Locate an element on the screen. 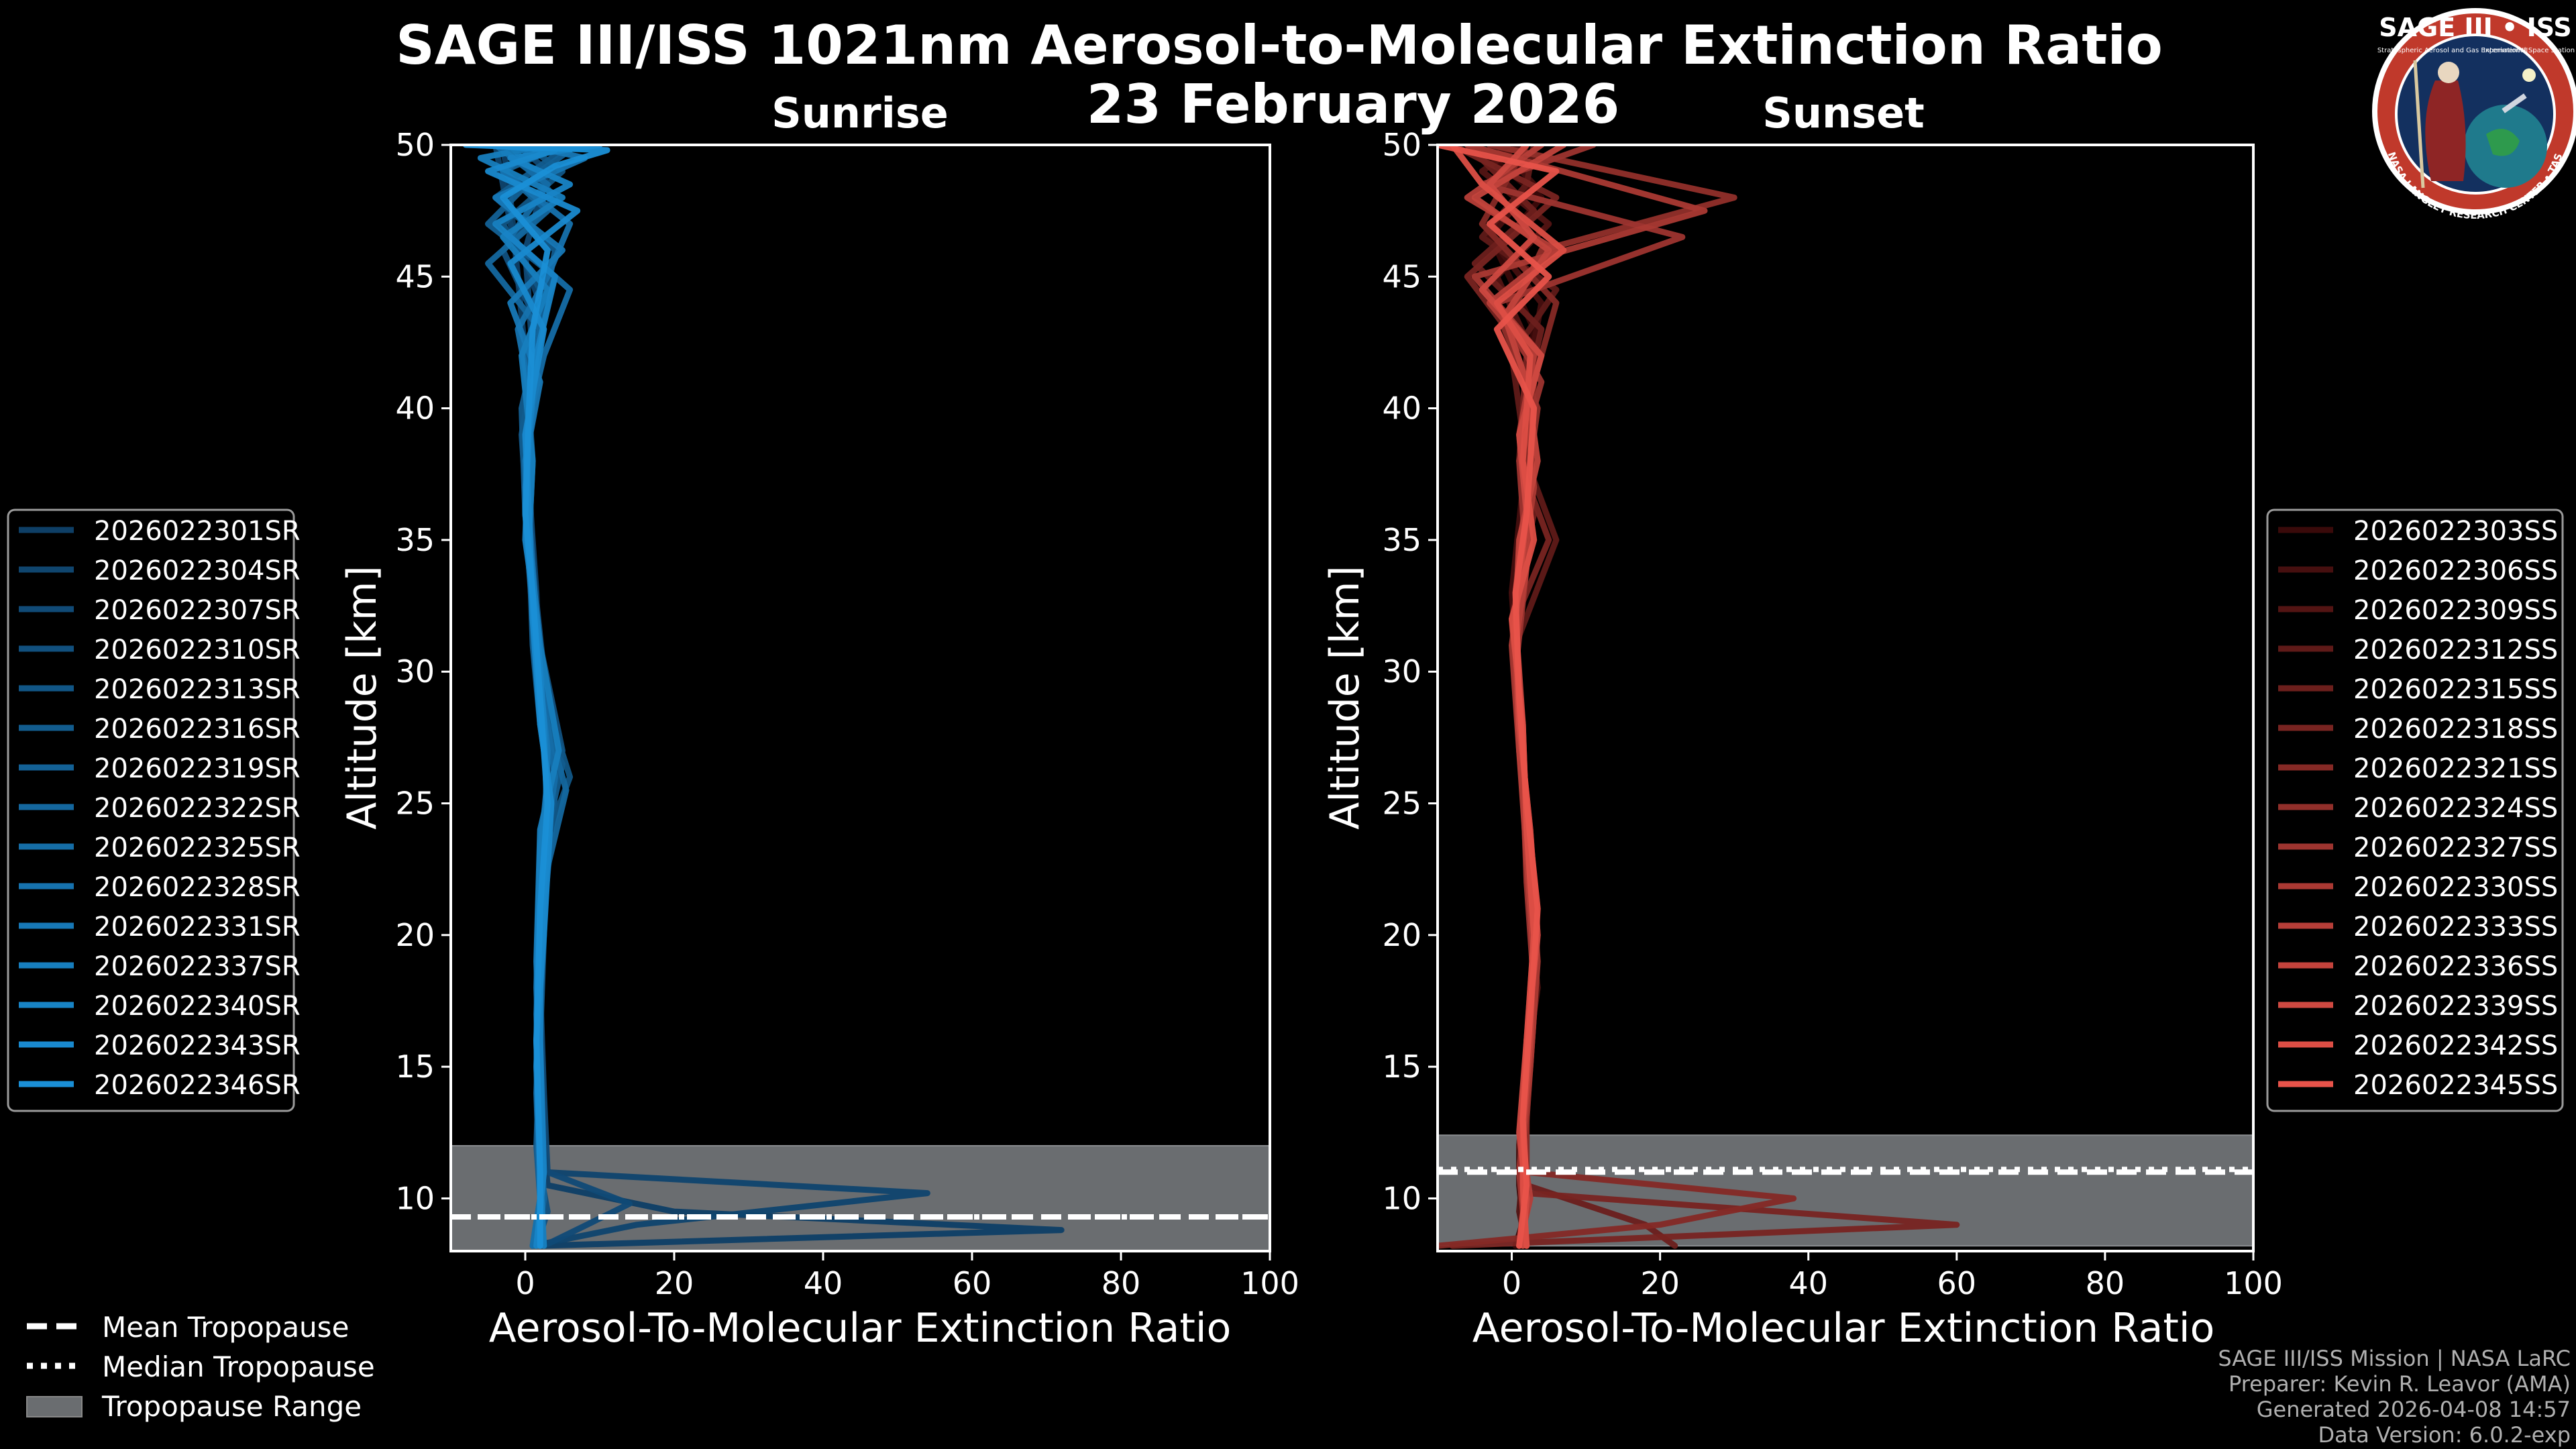  sunrise-xtick-label-80: 80 is located at coordinates (1121, 1283).